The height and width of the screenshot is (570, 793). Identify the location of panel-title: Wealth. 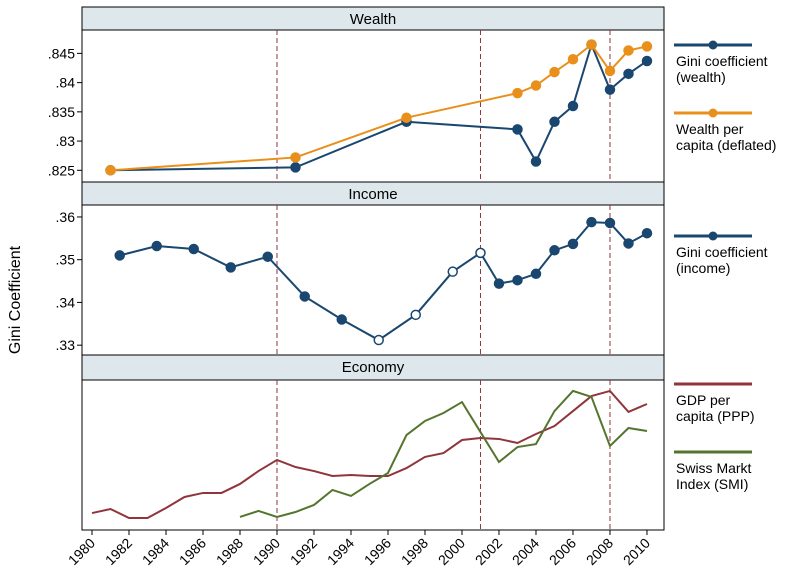
(373, 19).